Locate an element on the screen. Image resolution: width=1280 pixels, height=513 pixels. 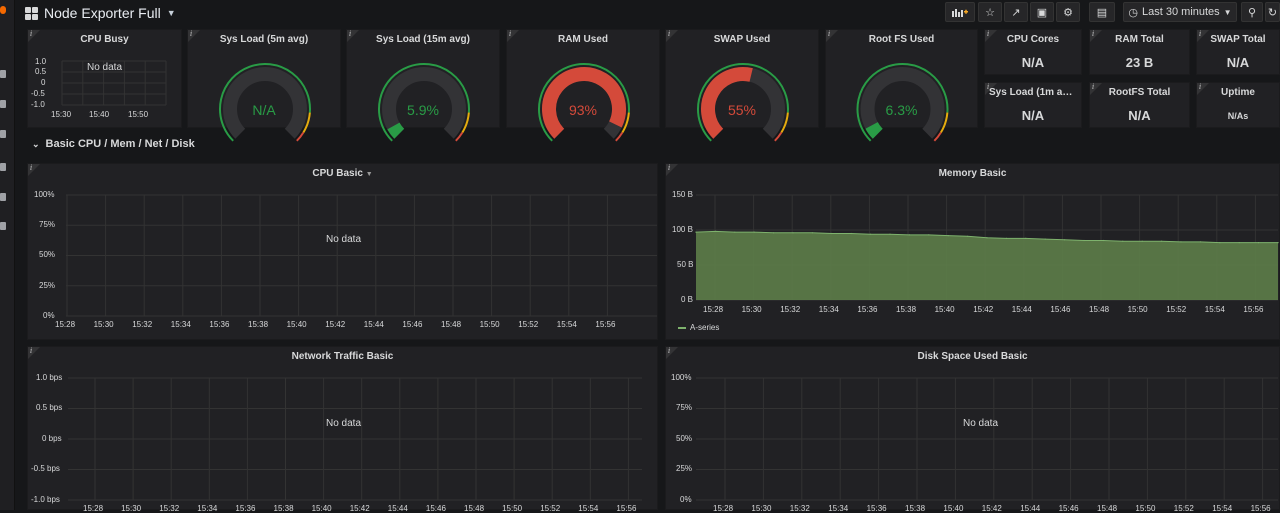
sys-load-1m-stat-panel: i Sys Load (1m avg) N/A is located at coordinates (1033, 105).